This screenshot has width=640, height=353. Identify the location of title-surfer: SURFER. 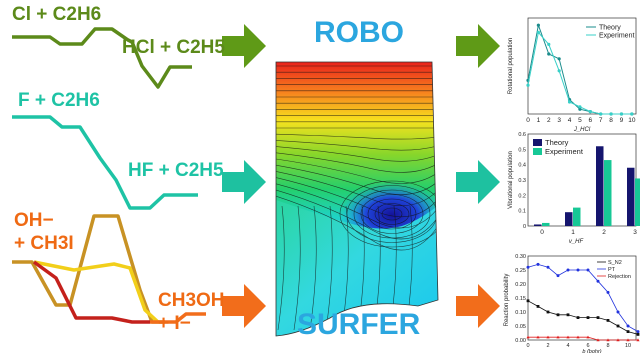
(359, 324).